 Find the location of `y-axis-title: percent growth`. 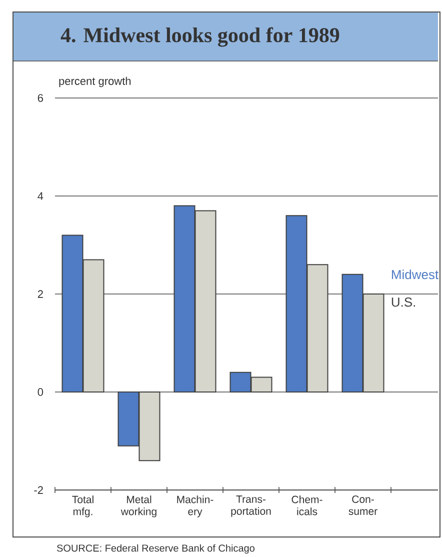

y-axis-title: percent growth is located at coordinates (95, 82).